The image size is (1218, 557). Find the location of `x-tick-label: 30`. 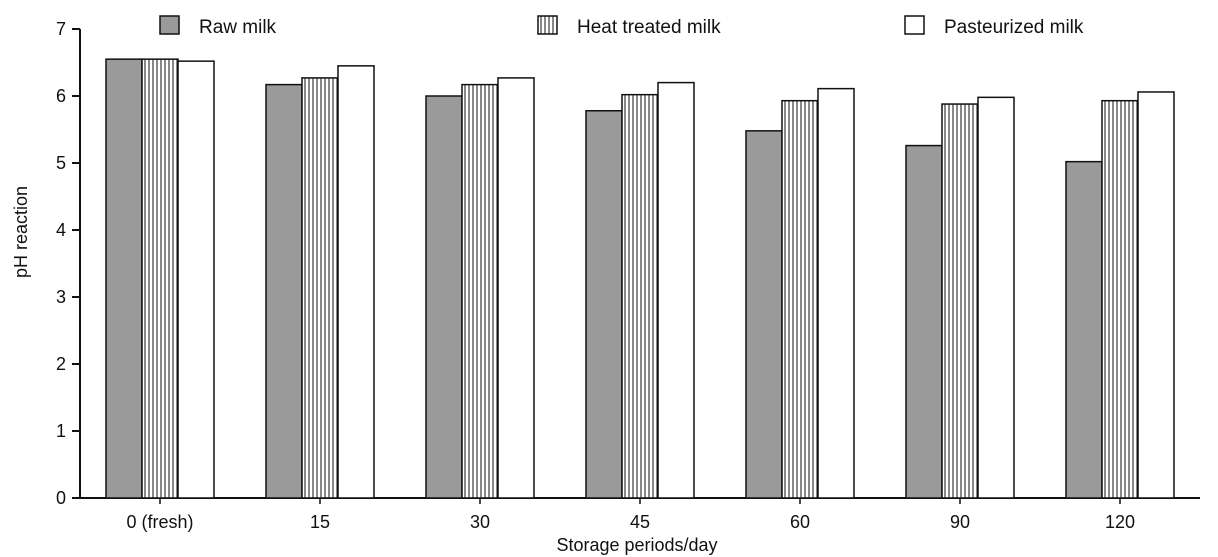

x-tick-label: 30 is located at coordinates (480, 522).